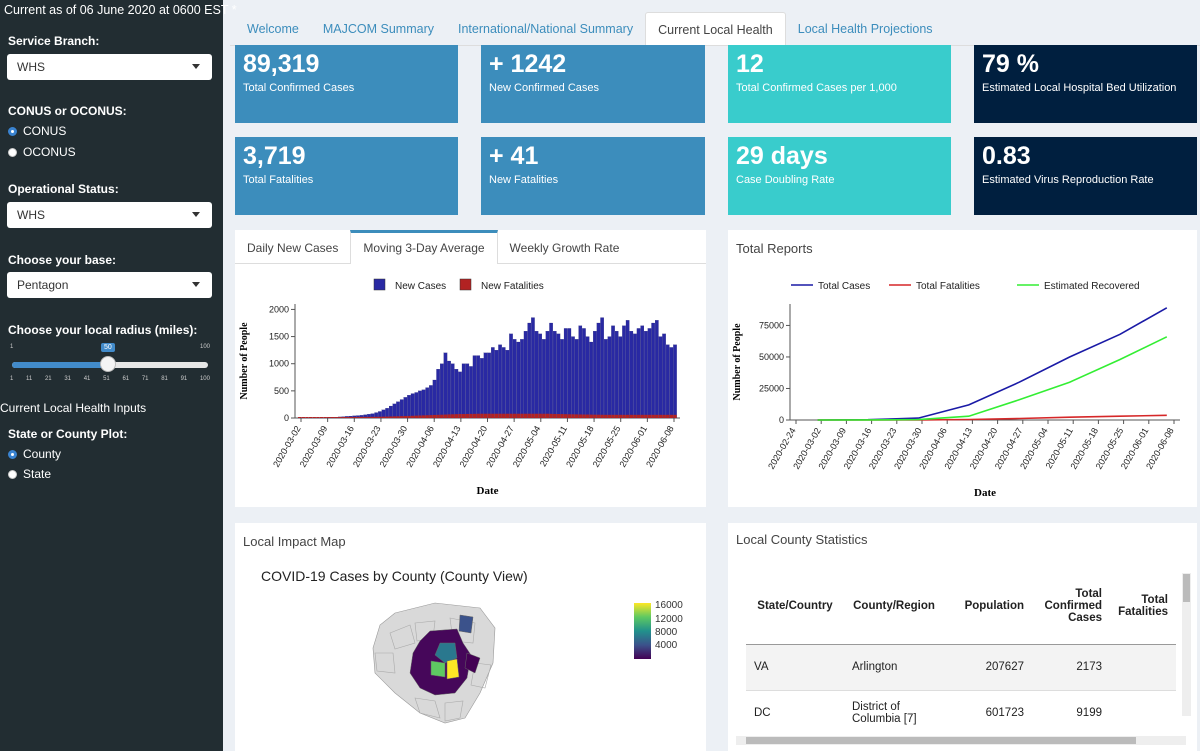 The height and width of the screenshot is (751, 1200). What do you see at coordinates (750, 64) in the screenshot?
I see `value-box-number: 12` at bounding box center [750, 64].